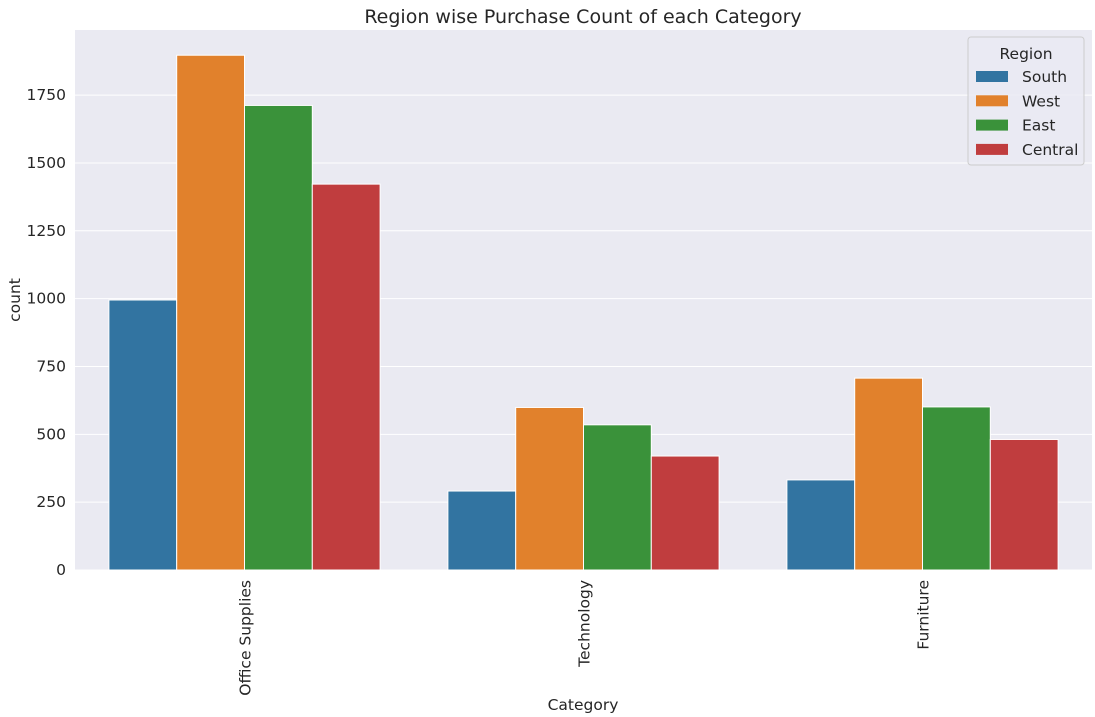 This screenshot has width=1095, height=717. I want to click on y-tick-label: 250, so click(51, 502).